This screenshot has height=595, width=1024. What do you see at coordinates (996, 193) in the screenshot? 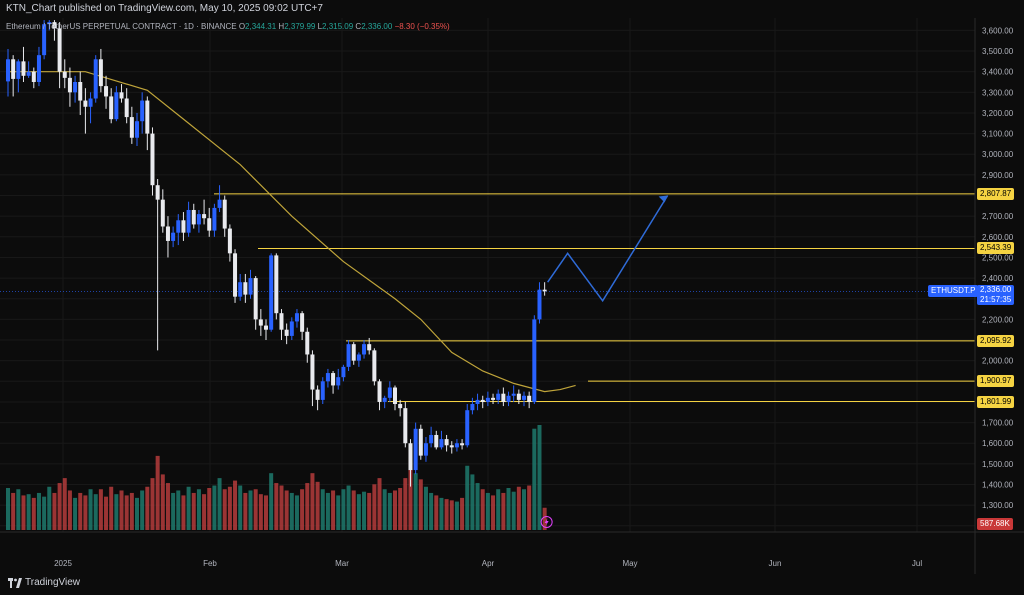
I see `level-price-label: 2,807.87` at bounding box center [996, 193].